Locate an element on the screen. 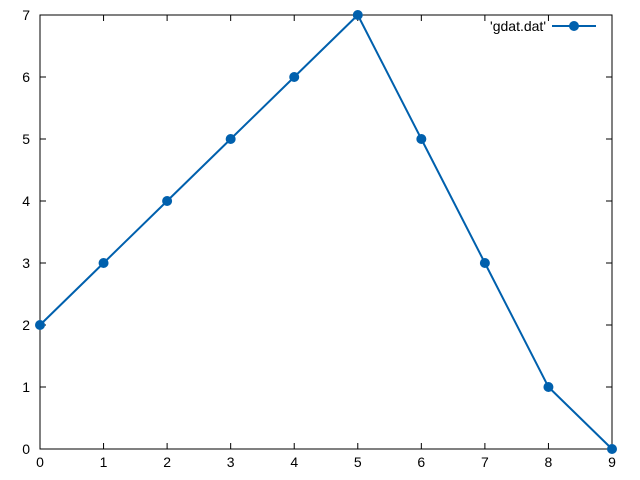 The width and height of the screenshot is (640, 480). y-tick-label-0: 0 is located at coordinates (26, 449).